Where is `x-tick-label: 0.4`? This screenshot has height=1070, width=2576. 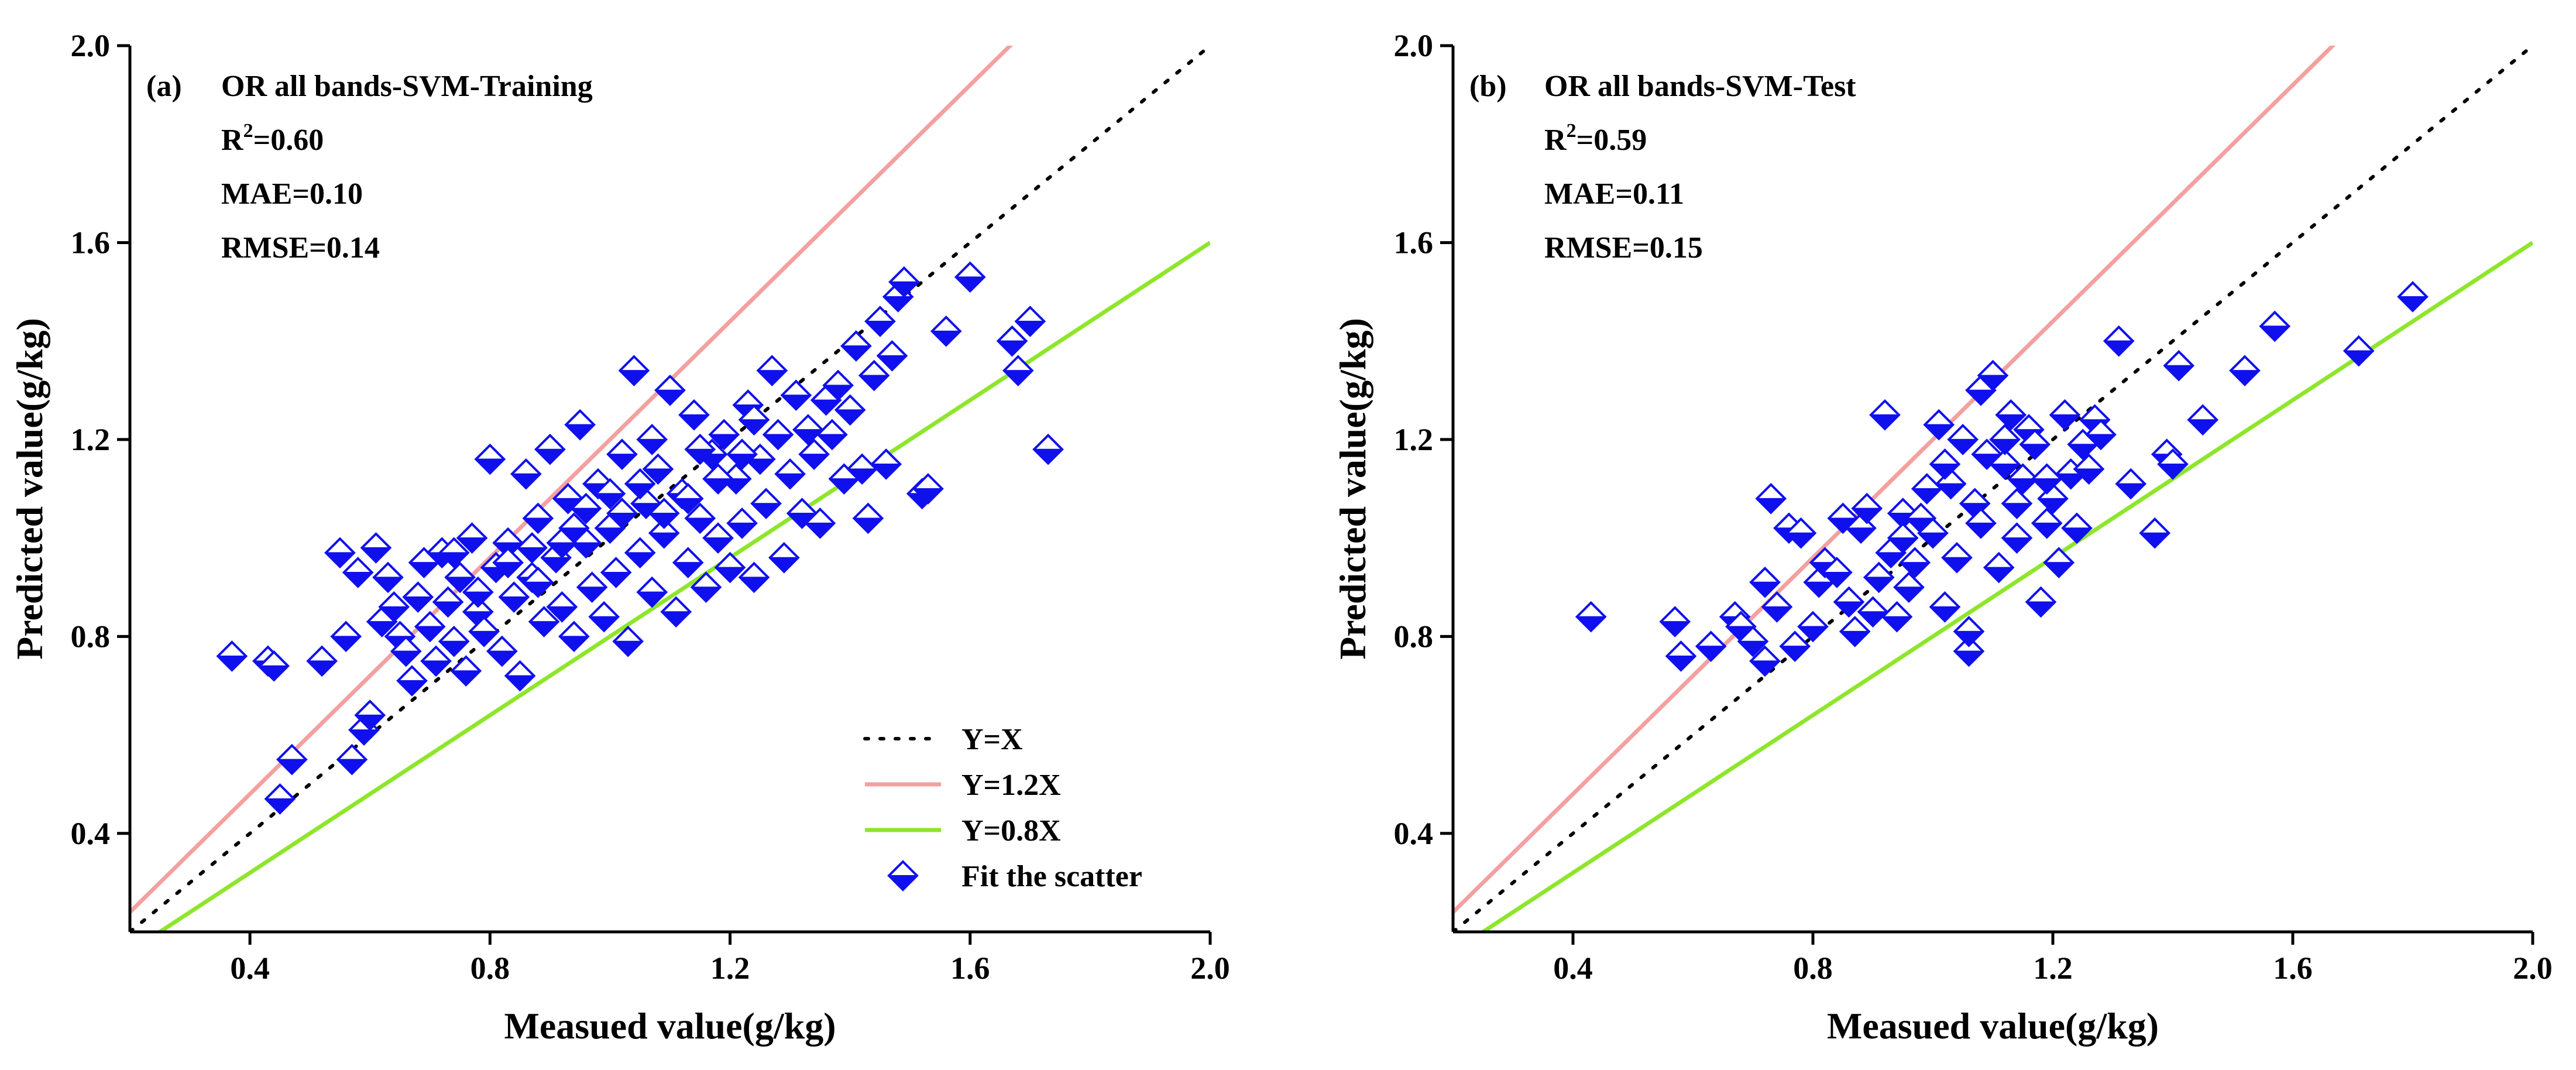
x-tick-label: 0.4 is located at coordinates (1573, 969).